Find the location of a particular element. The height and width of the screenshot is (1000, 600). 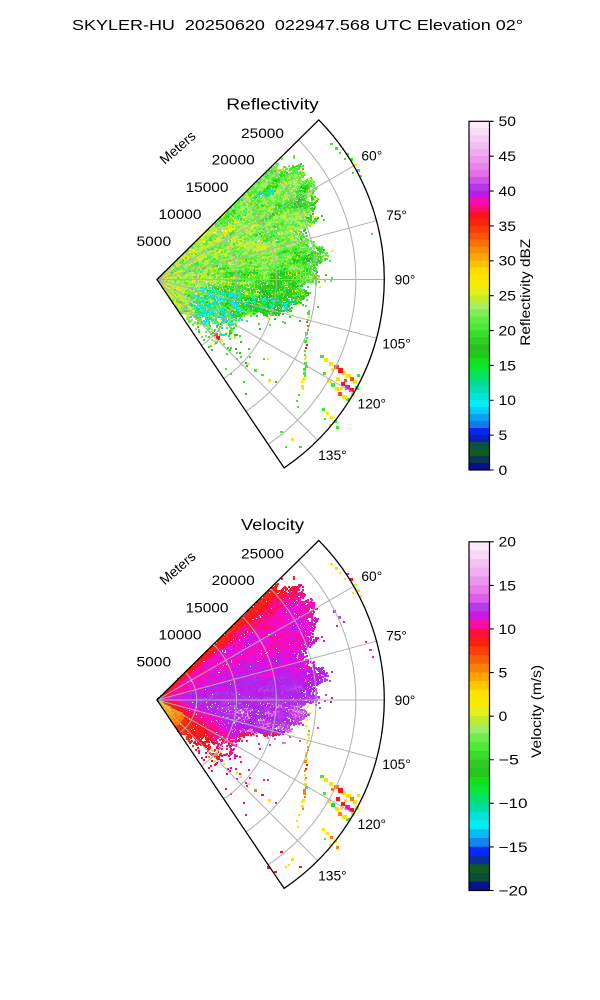

svg-text: Reflectivity dBZ is located at coordinates (525, 292).